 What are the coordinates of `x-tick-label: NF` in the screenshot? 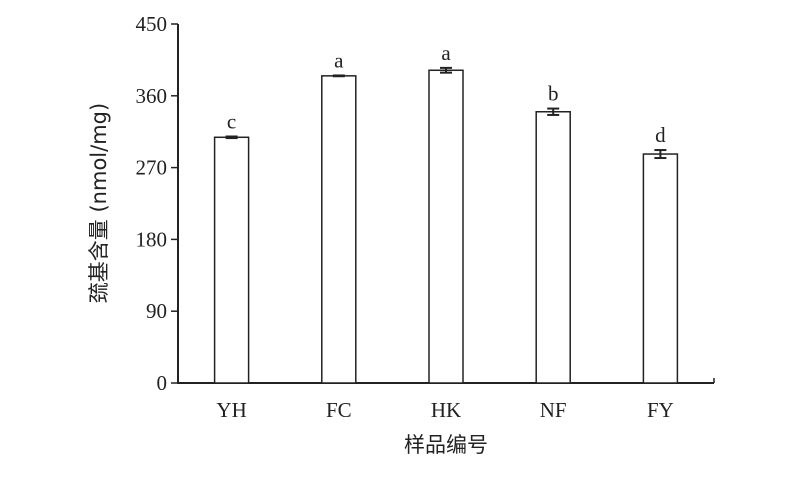 It's located at (553, 410).